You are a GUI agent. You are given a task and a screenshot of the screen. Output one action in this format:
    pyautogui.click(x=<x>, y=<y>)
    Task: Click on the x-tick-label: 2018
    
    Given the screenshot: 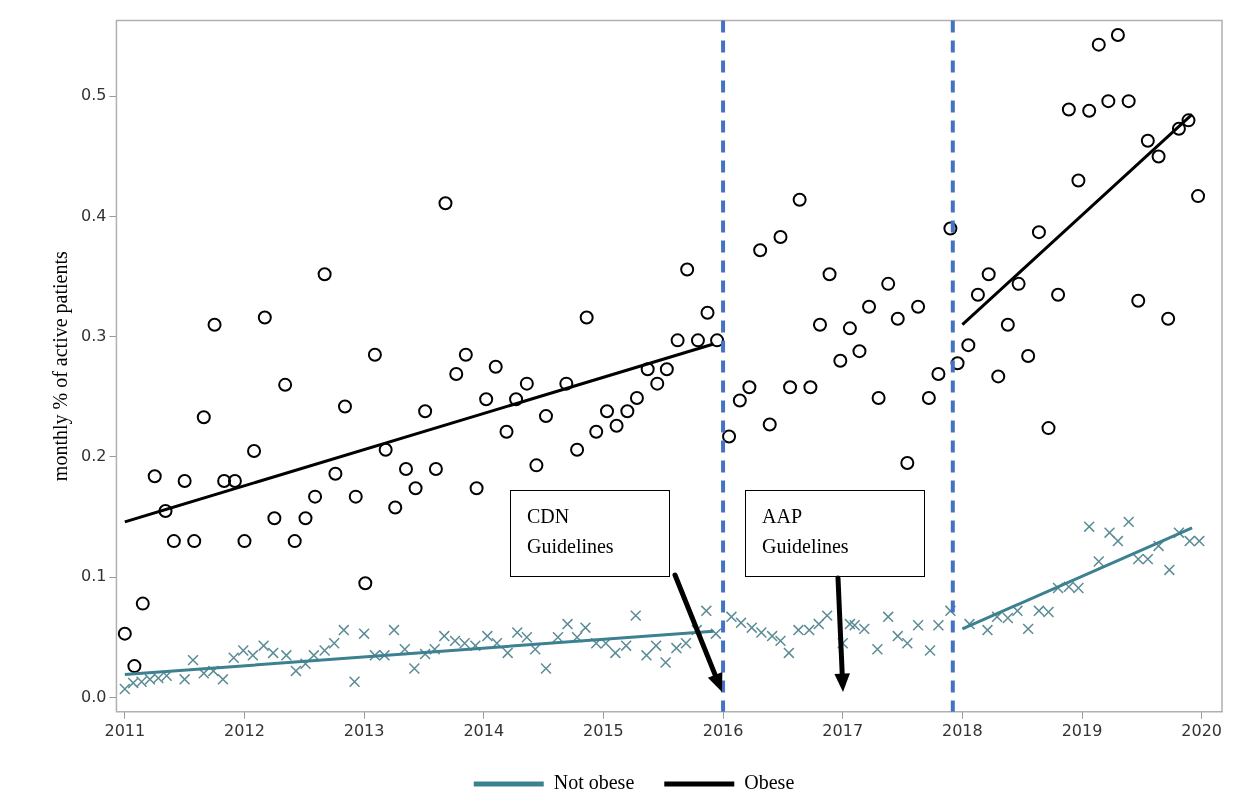 What is the action you would take?
    pyautogui.click(x=962, y=730)
    